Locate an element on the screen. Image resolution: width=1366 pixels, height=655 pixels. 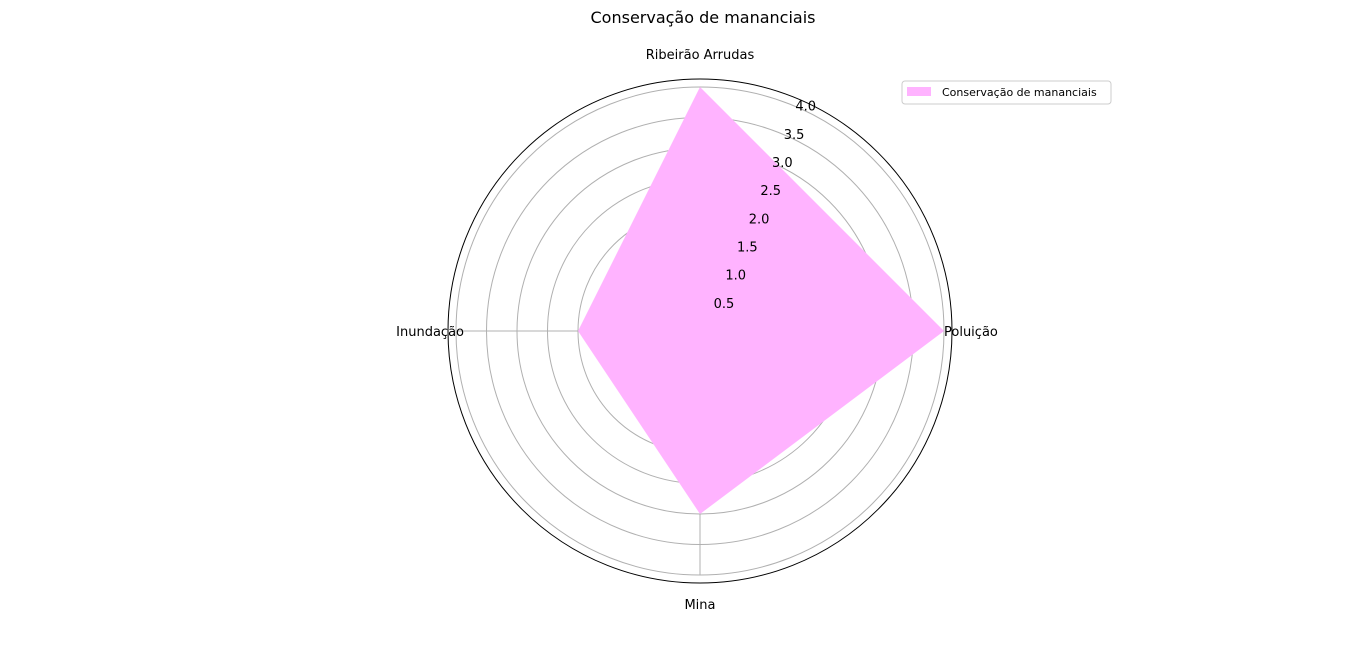
r-tick-label: 4.0 is located at coordinates (805, 107).